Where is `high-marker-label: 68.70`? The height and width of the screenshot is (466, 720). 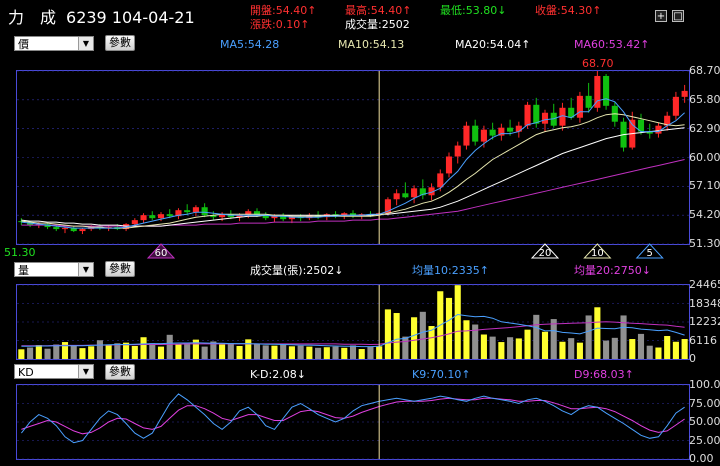 high-marker-label: 68.70 is located at coordinates (598, 63).